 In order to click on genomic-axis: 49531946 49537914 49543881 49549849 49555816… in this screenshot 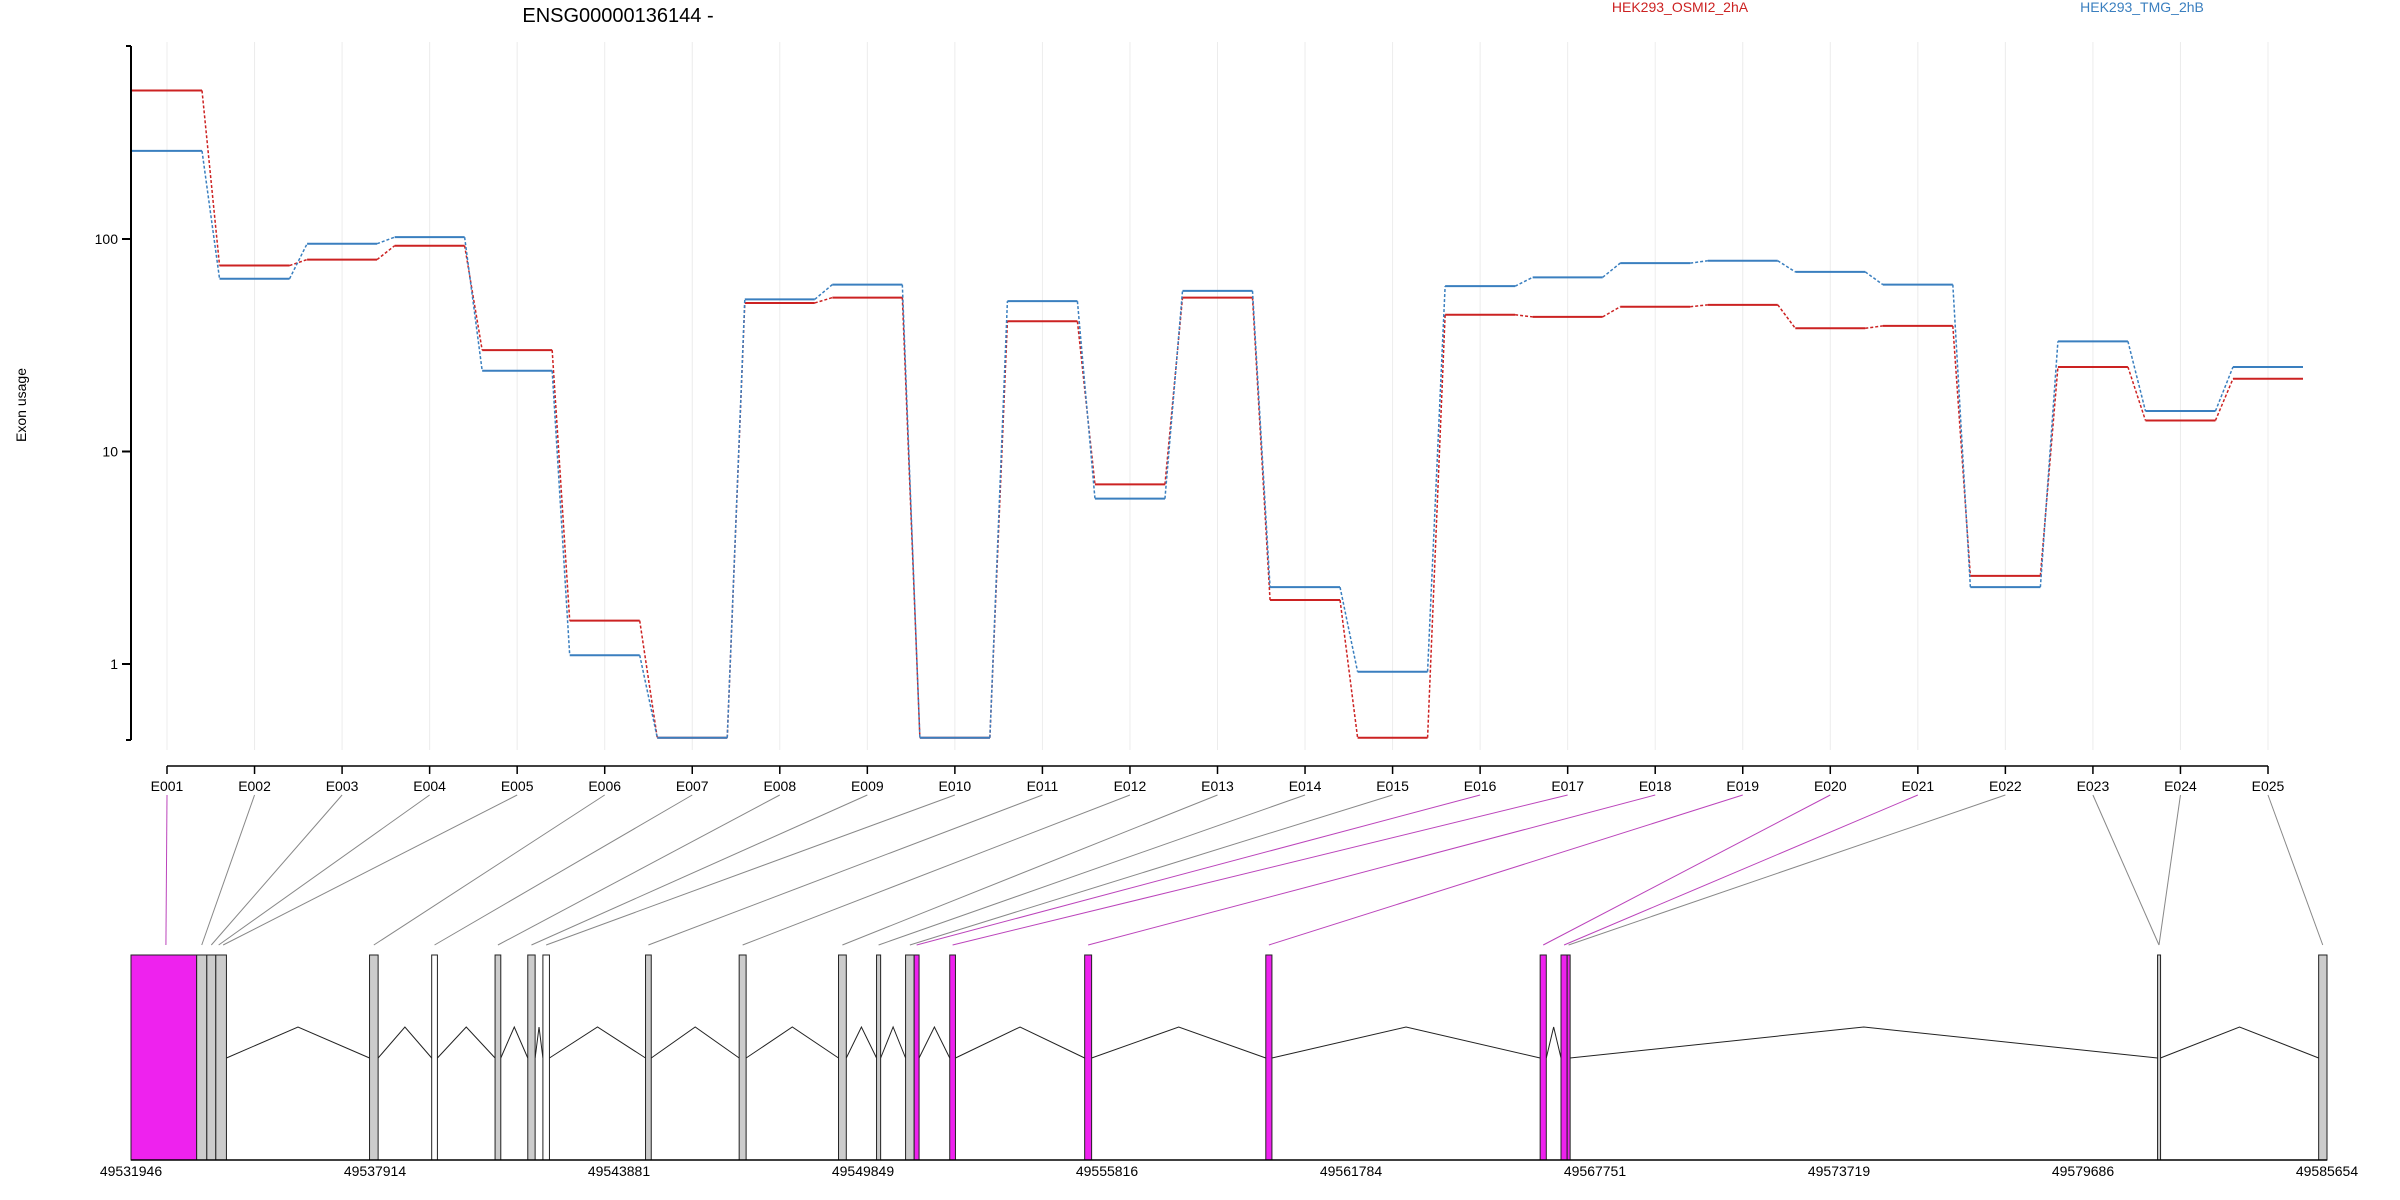, I will do `click(1229, 1169)`.